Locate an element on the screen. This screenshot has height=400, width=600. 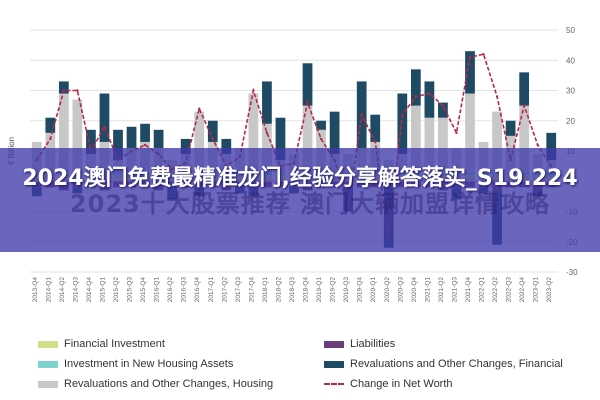
x-tick-label: 2018-Q4 is located at coordinates (306, 290).